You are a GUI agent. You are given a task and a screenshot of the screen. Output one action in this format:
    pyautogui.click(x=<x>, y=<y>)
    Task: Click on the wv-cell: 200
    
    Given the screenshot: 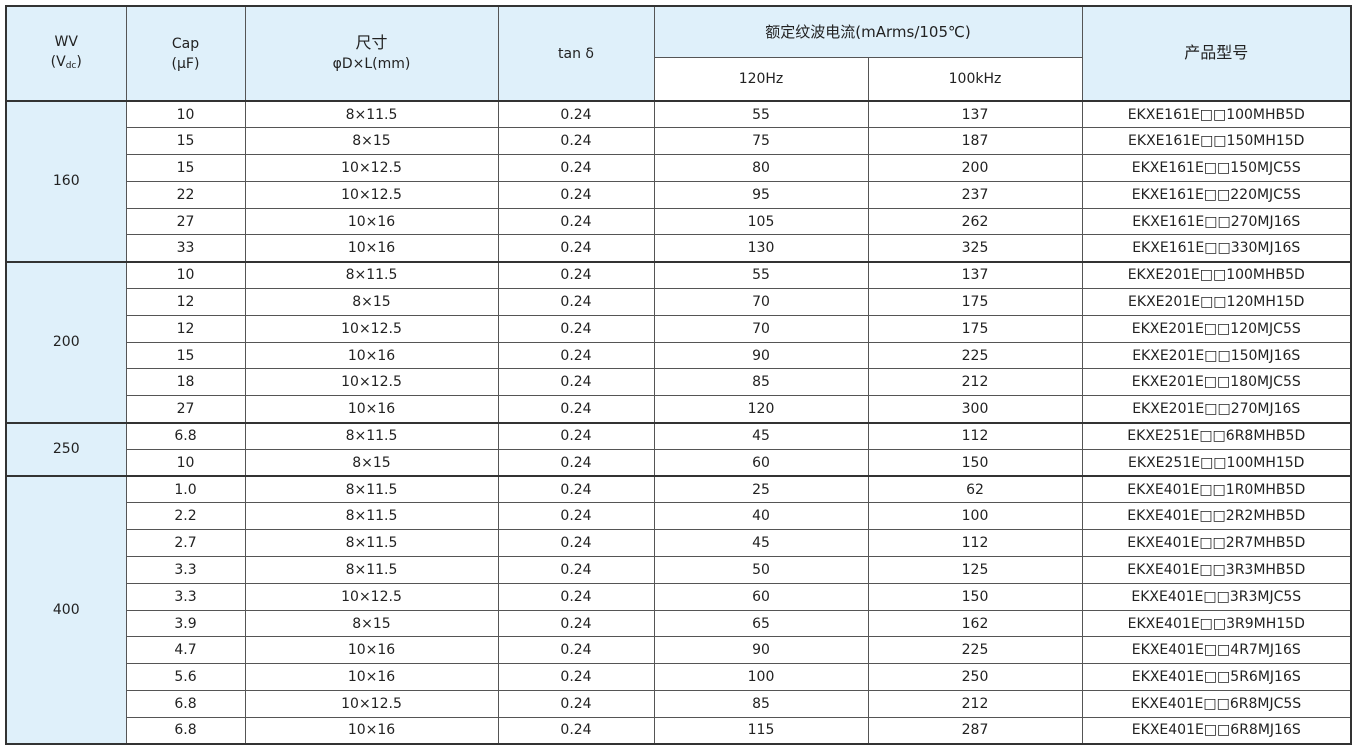 What is the action you would take?
    pyautogui.click(x=66, y=342)
    